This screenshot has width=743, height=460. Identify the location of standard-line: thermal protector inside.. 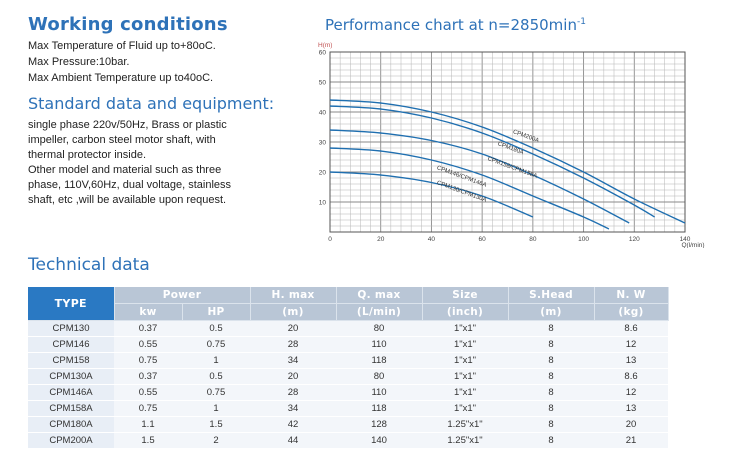
(87, 155).